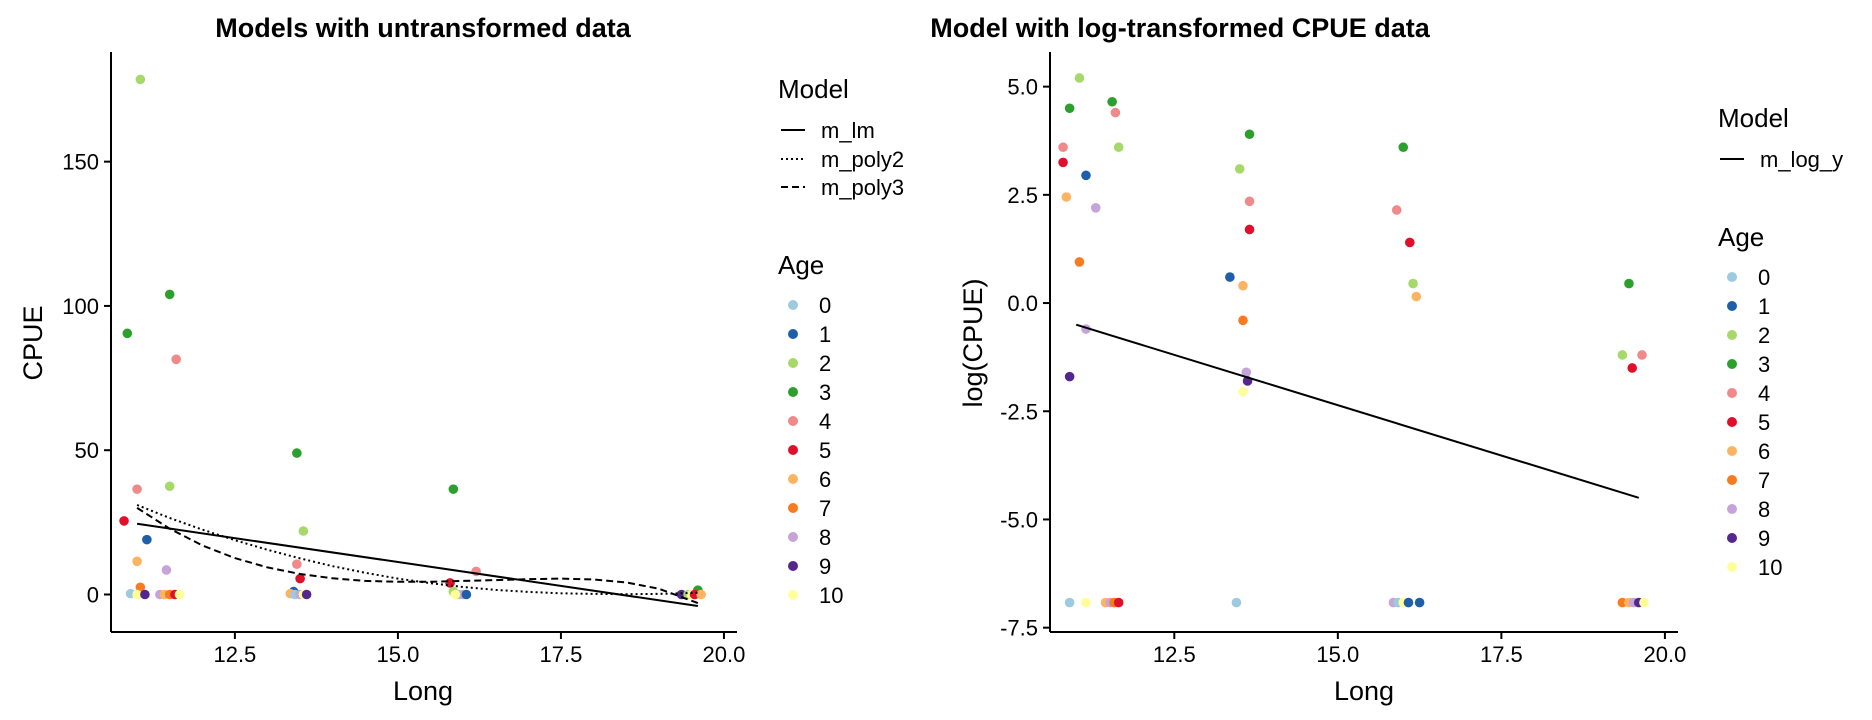 The height and width of the screenshot is (720, 1872). I want to click on legend-item-age-3: 3, so click(1748, 364).